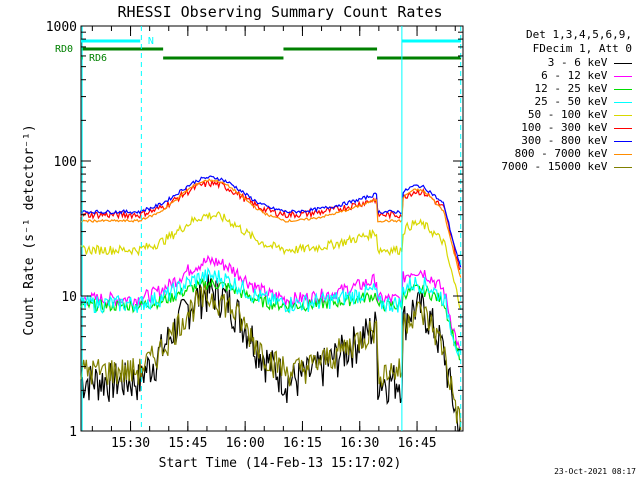  I want to click on x-tick-label: 15:30, so click(130, 443).